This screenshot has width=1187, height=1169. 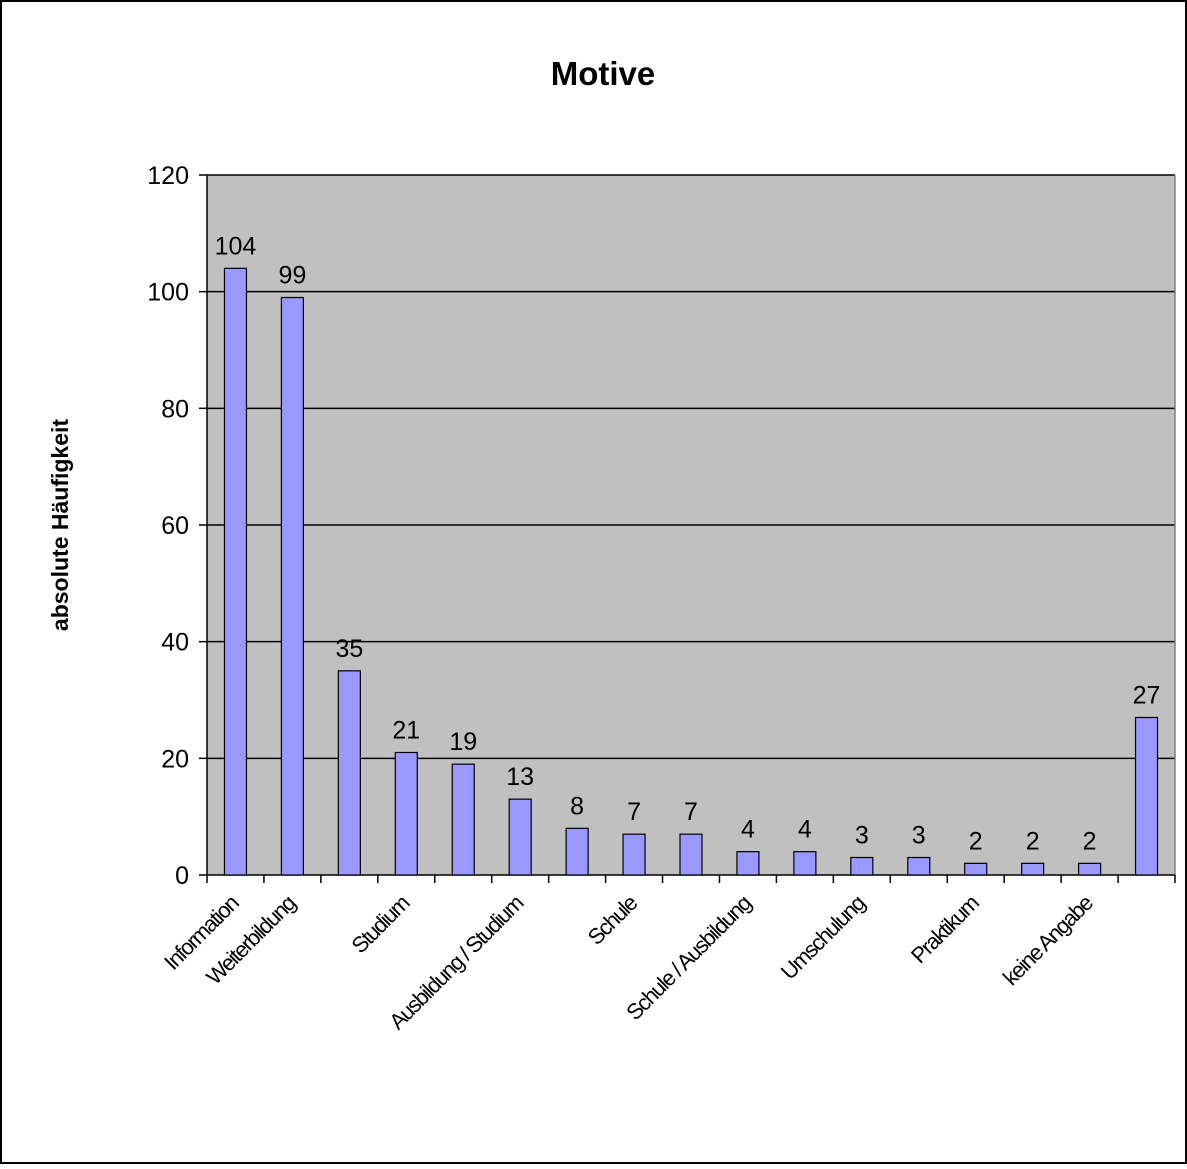 I want to click on data-label: 27, so click(x=1147, y=696).